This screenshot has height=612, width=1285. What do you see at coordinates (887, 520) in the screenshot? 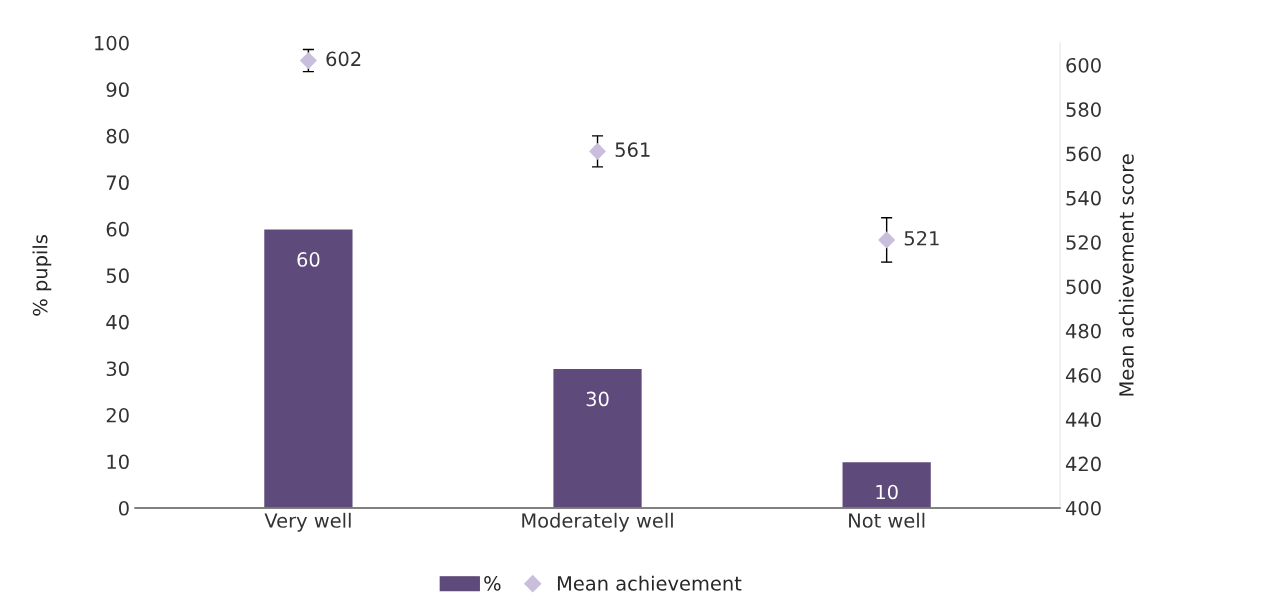
I see `x-tick-label: Not well` at bounding box center [887, 520].